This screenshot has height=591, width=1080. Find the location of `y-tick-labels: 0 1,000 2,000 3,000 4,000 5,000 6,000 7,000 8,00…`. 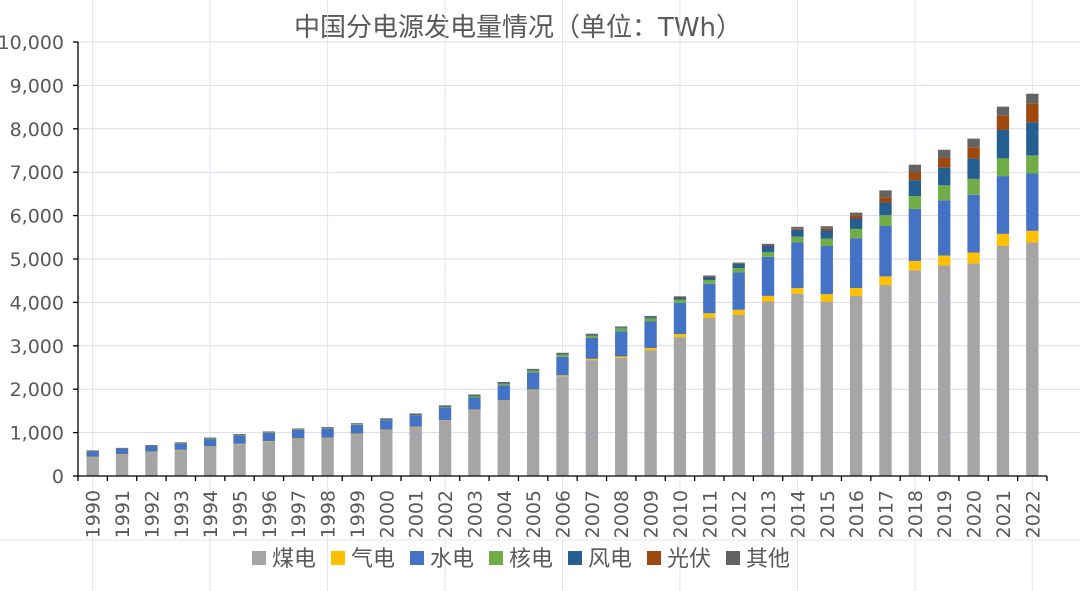

y-tick-labels: 0 1,000 2,000 3,000 4,000 5,000 6,000 7,000 8,00… is located at coordinates (32, 260).